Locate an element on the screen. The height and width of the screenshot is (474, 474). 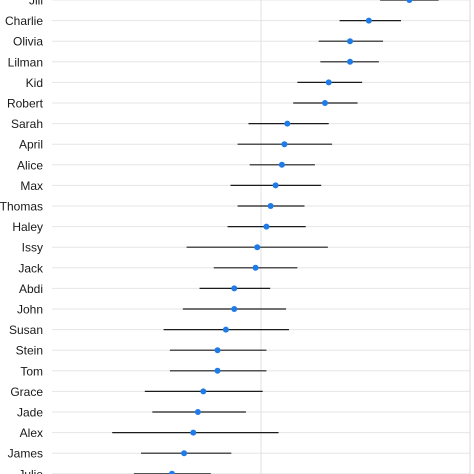
row-label-tom: Tom is located at coordinates (31, 371).